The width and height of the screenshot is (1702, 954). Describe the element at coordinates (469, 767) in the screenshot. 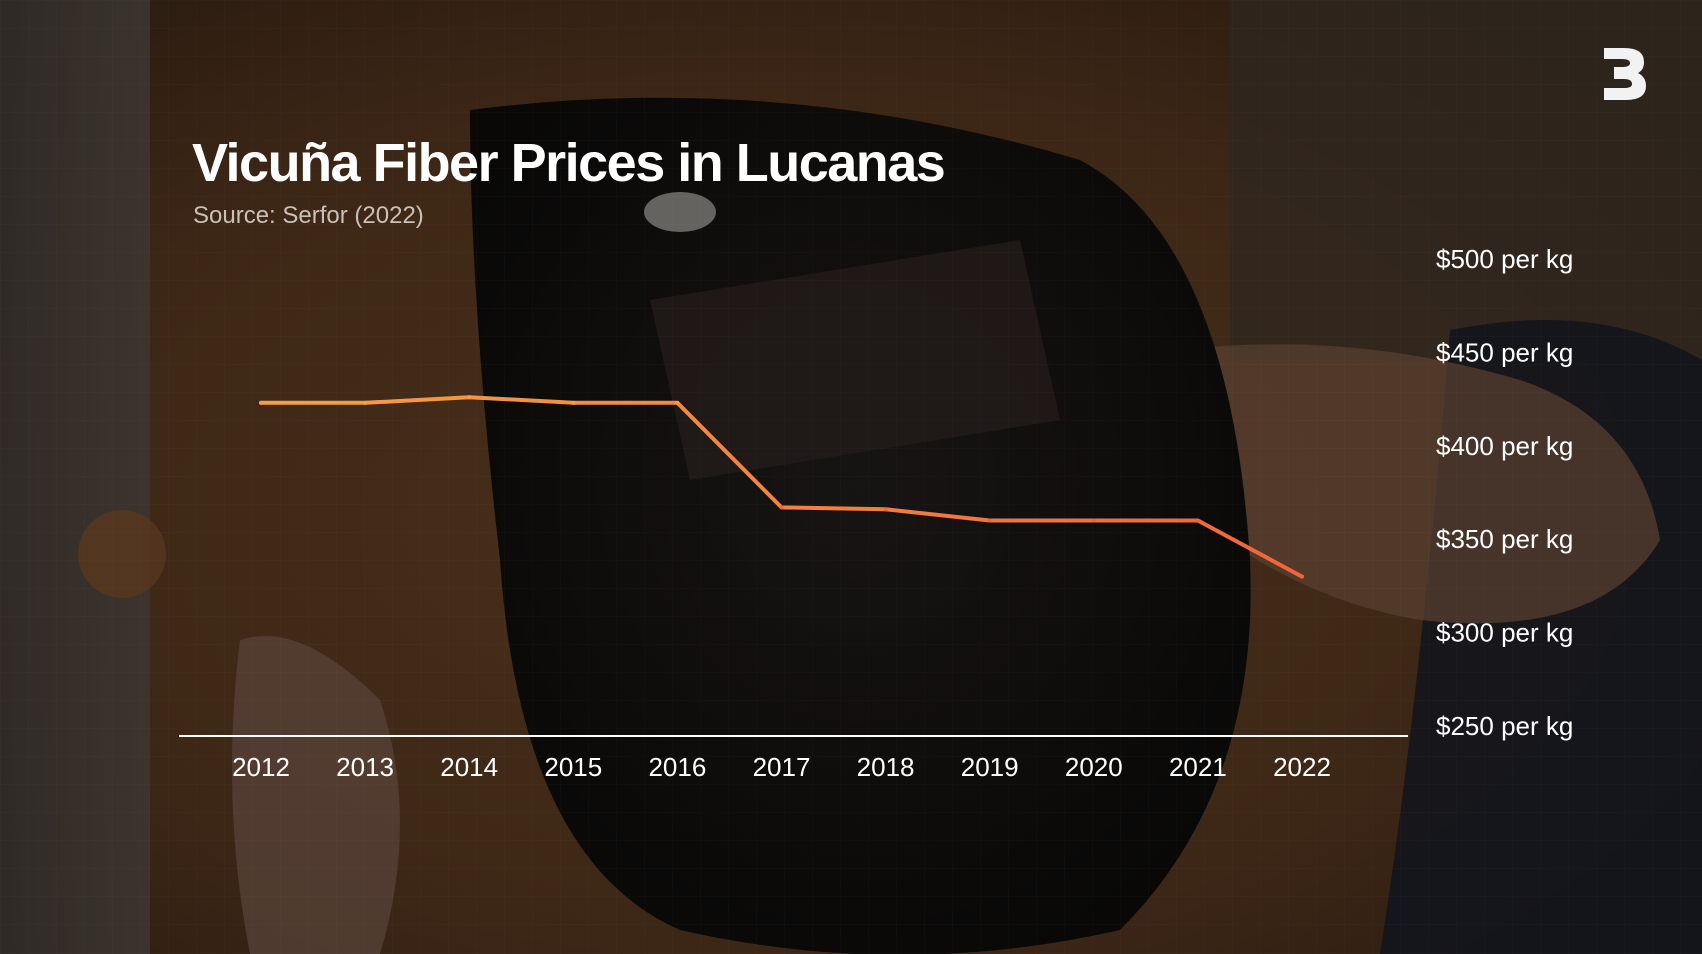

I see `x-tick-label: 2014` at that location.